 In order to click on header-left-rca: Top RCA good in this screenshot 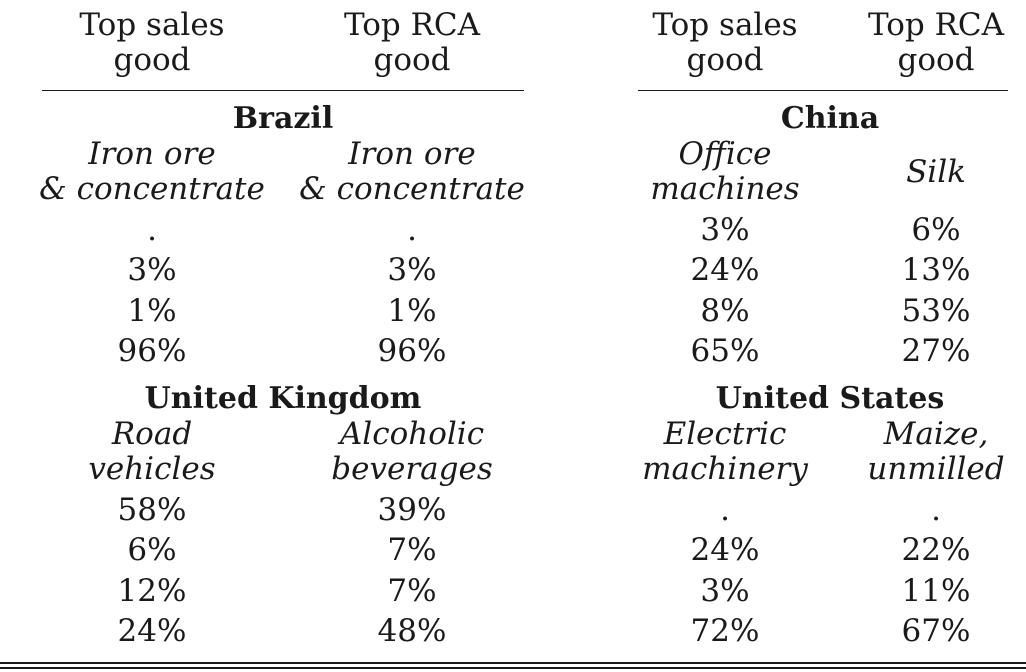, I will do `click(412, 43)`.